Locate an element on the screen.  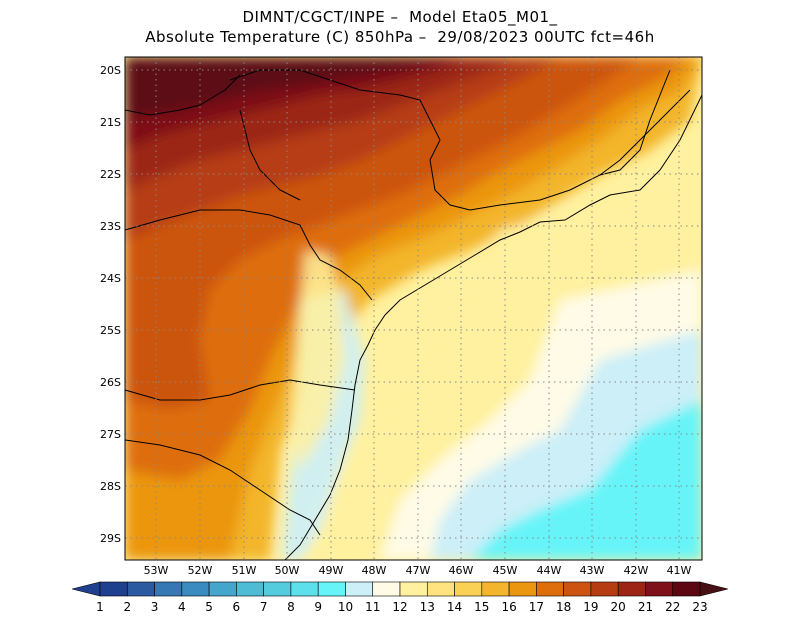
colorbar-label: 4 is located at coordinates (182, 607).